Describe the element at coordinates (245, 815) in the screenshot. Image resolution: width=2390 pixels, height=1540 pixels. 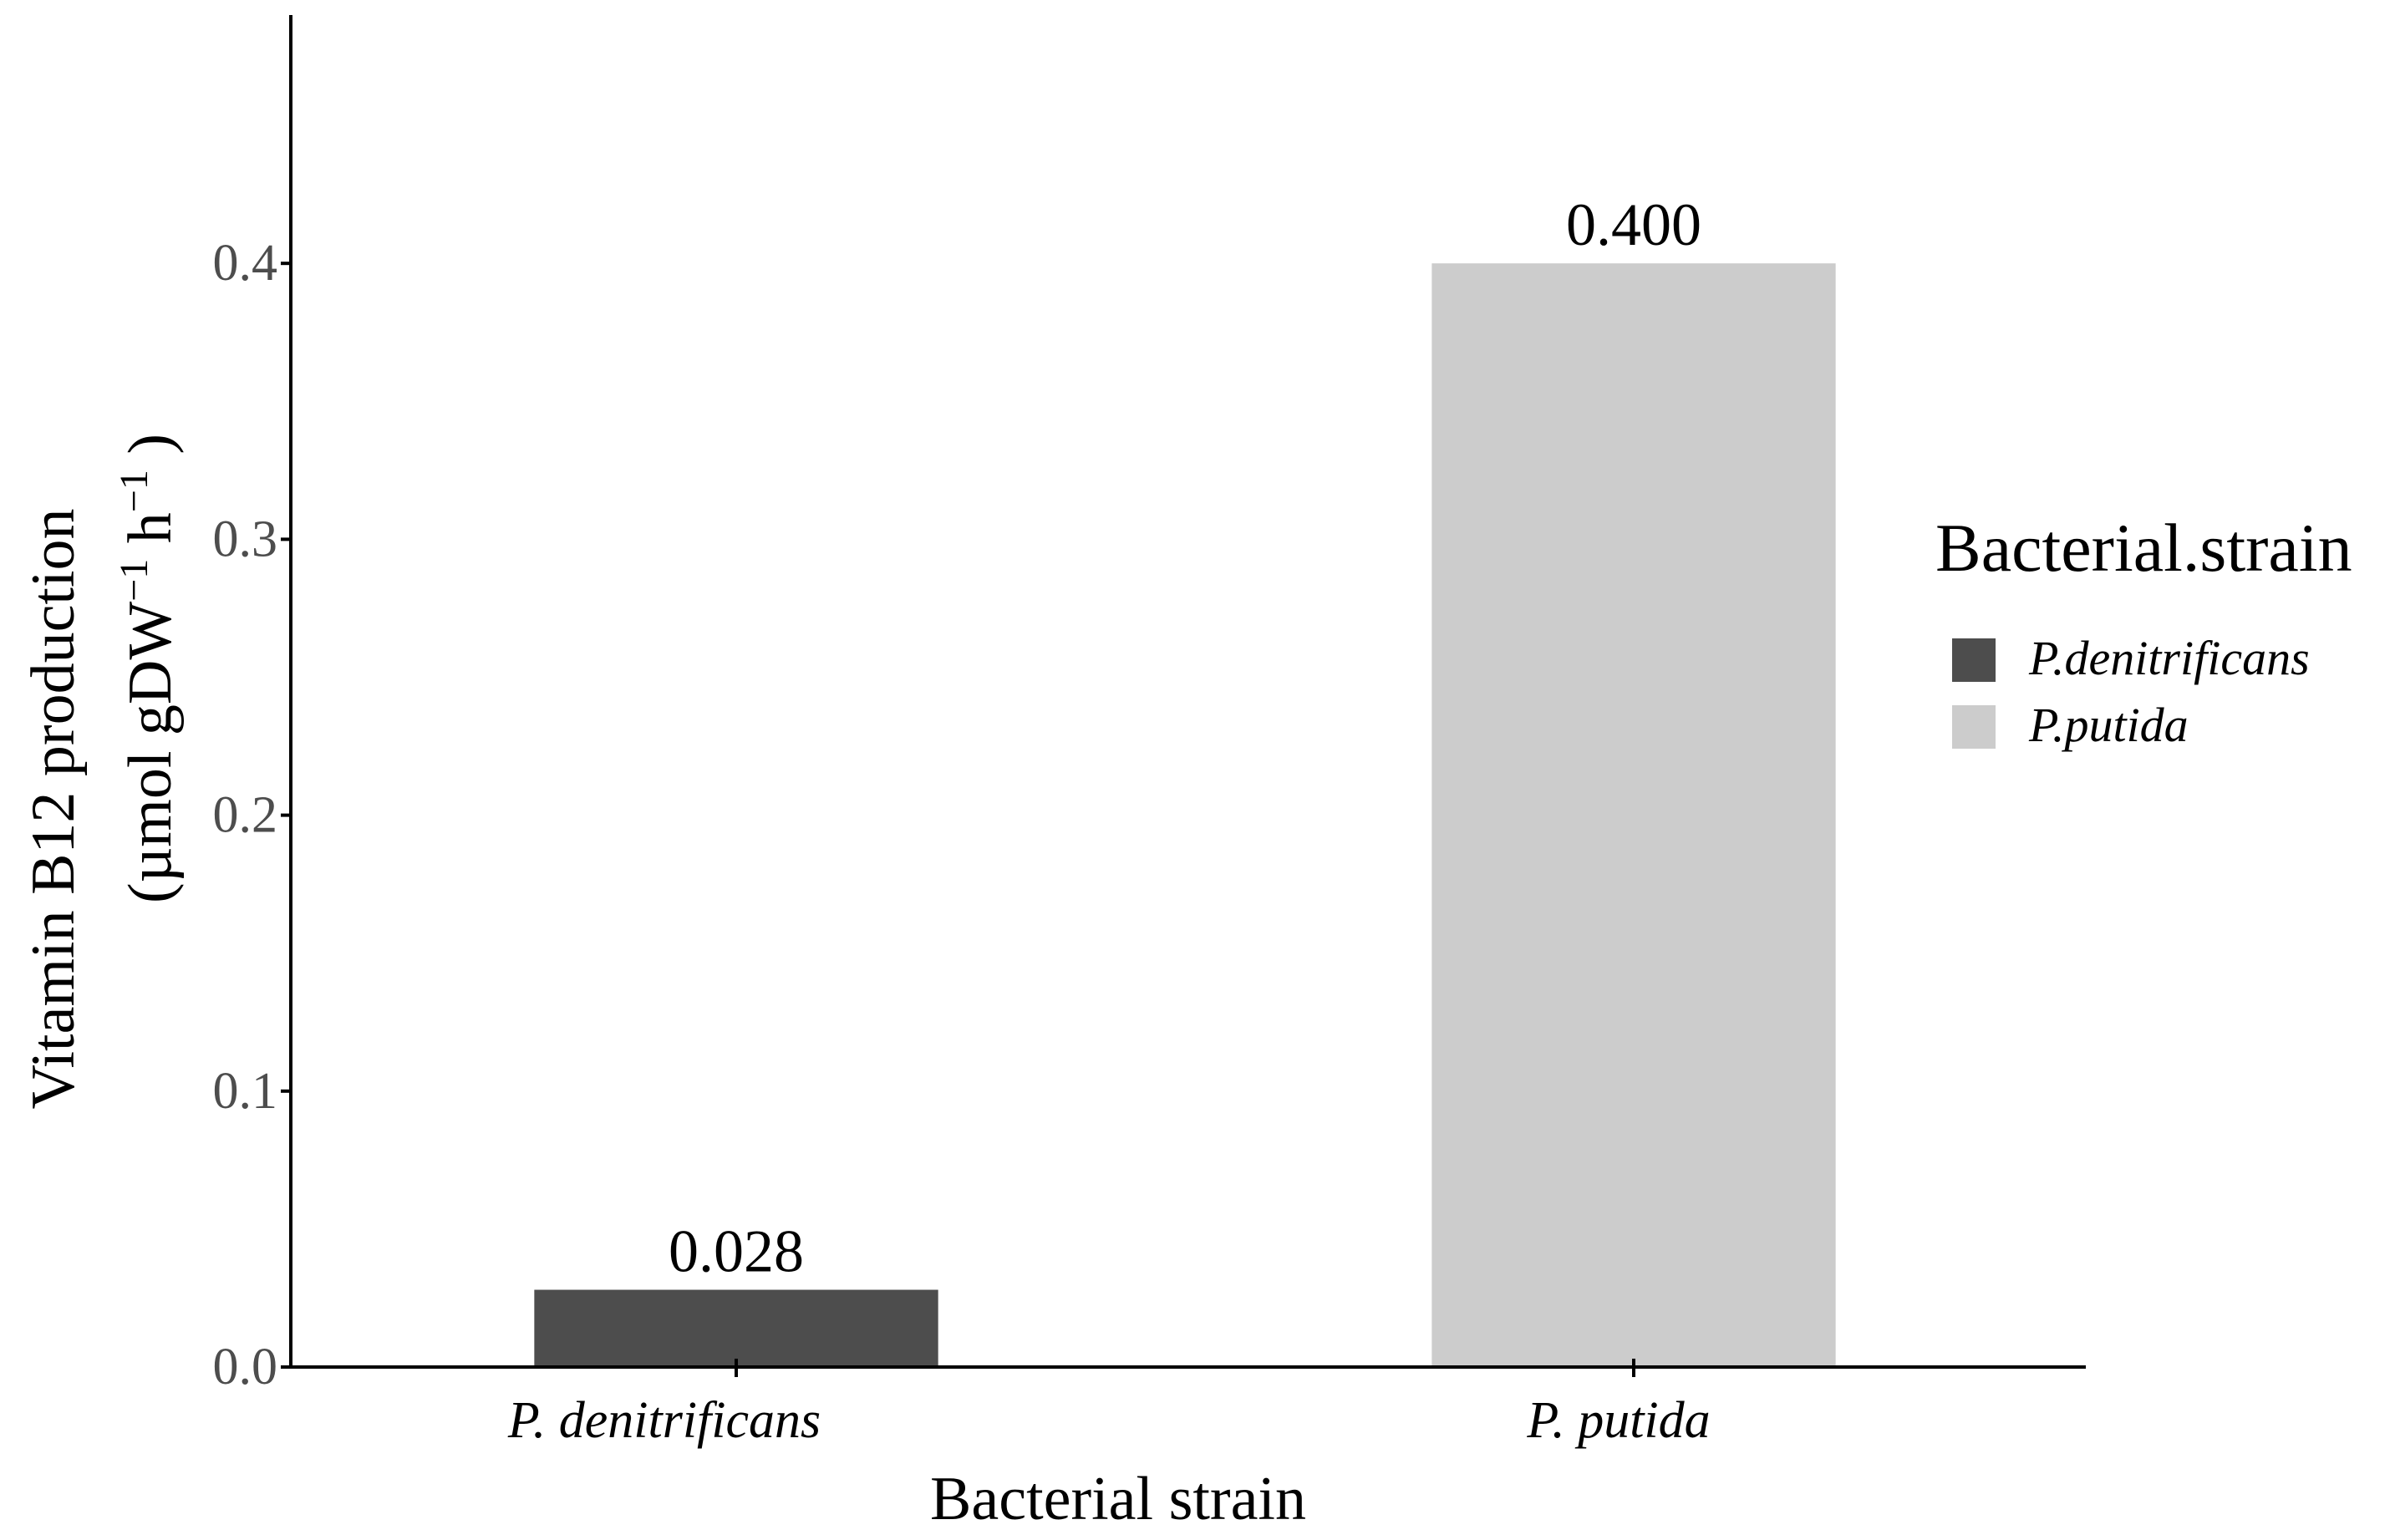
I see `y-tick-label-2: 0.2` at that location.